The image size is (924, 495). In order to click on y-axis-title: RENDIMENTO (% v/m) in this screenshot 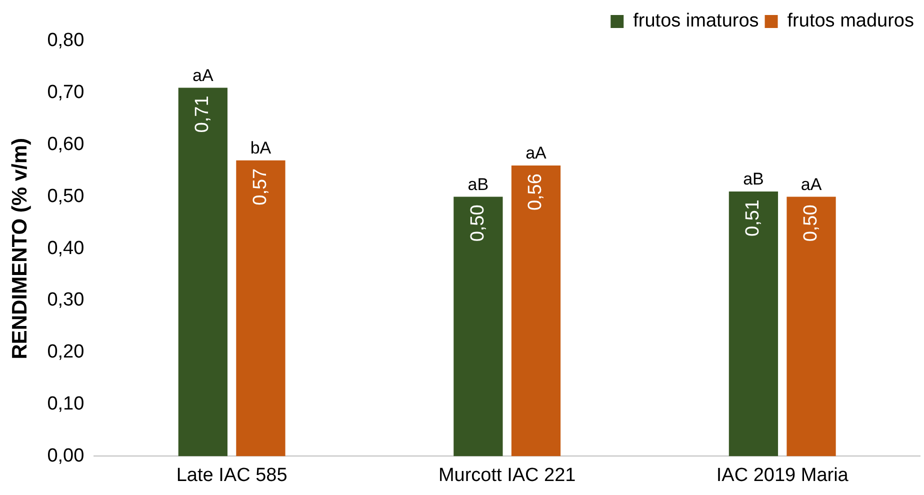, I will do `click(20, 249)`.